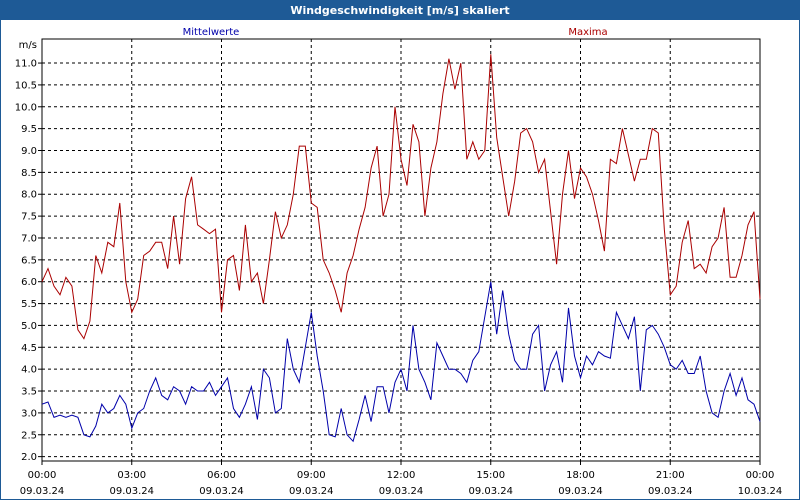 This screenshot has height=500, width=800. I want to click on y-tick-label: 3.0, so click(29, 413).